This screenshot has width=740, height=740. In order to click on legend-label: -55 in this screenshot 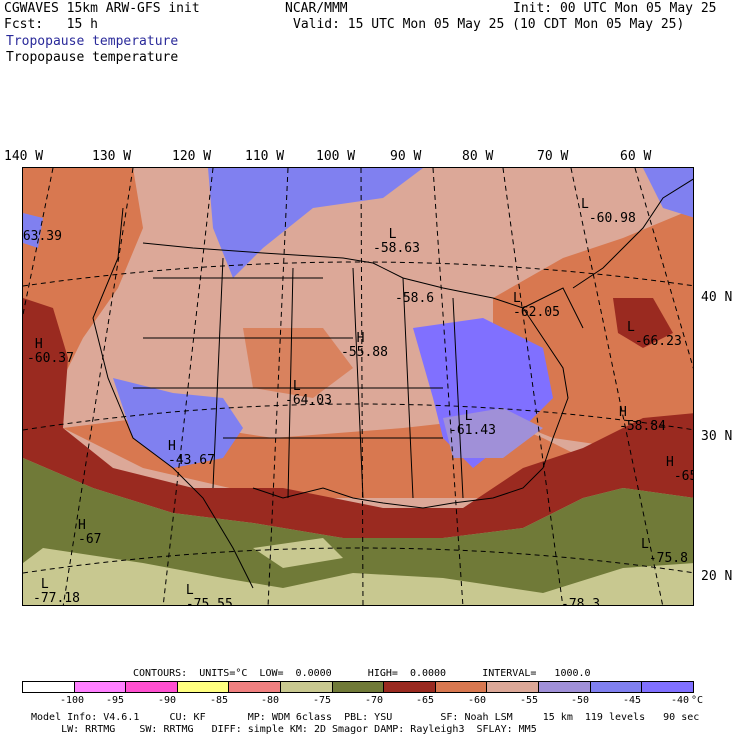, I will do `click(529, 700)`.